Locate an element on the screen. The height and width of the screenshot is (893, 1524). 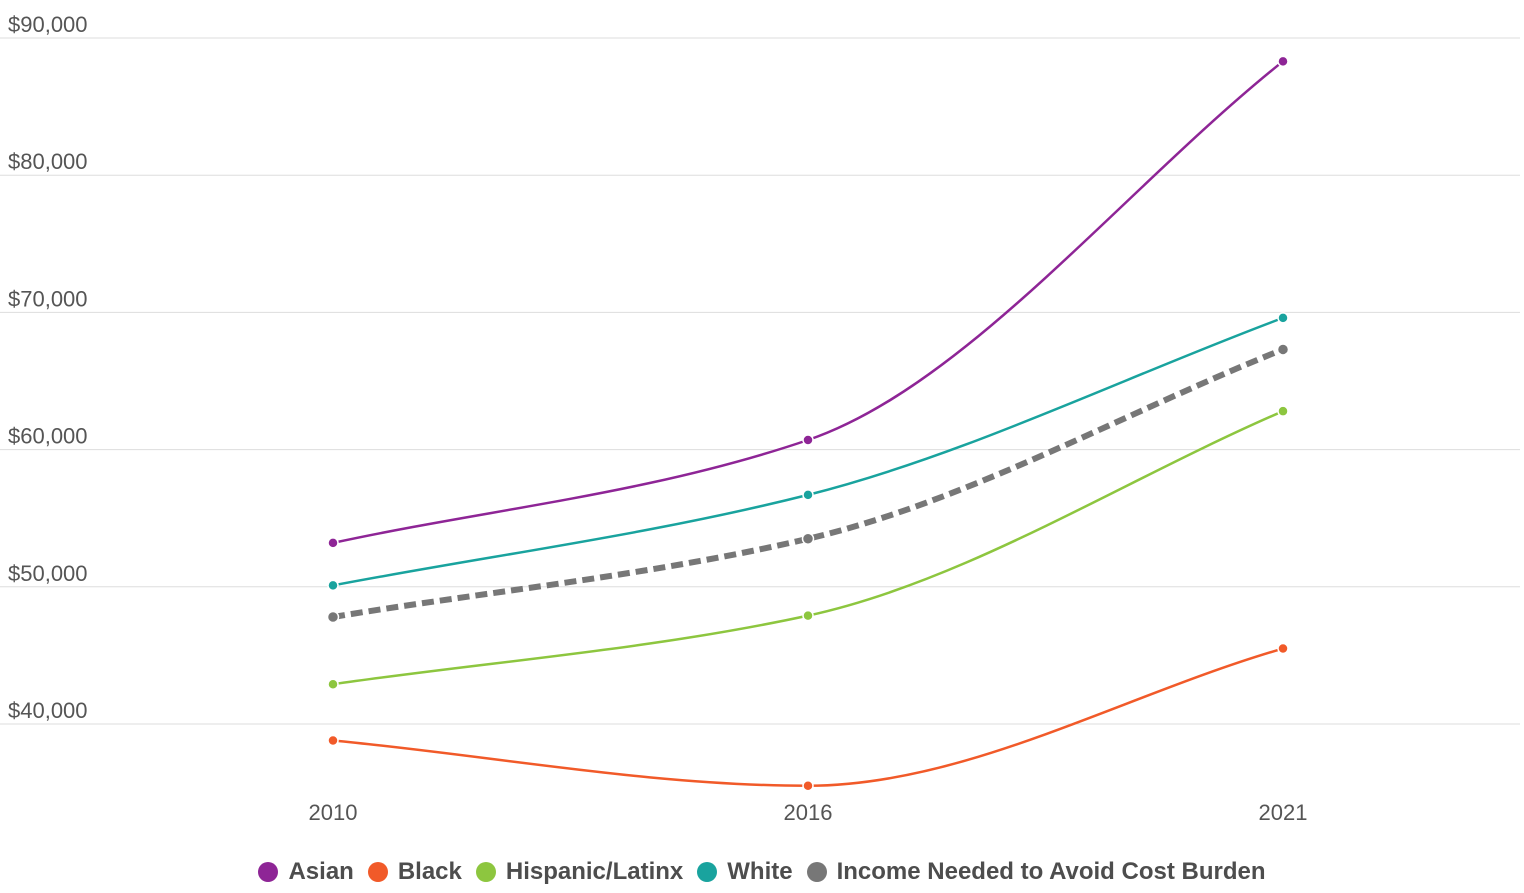
y-tick-label: $80,000 is located at coordinates (48, 161).